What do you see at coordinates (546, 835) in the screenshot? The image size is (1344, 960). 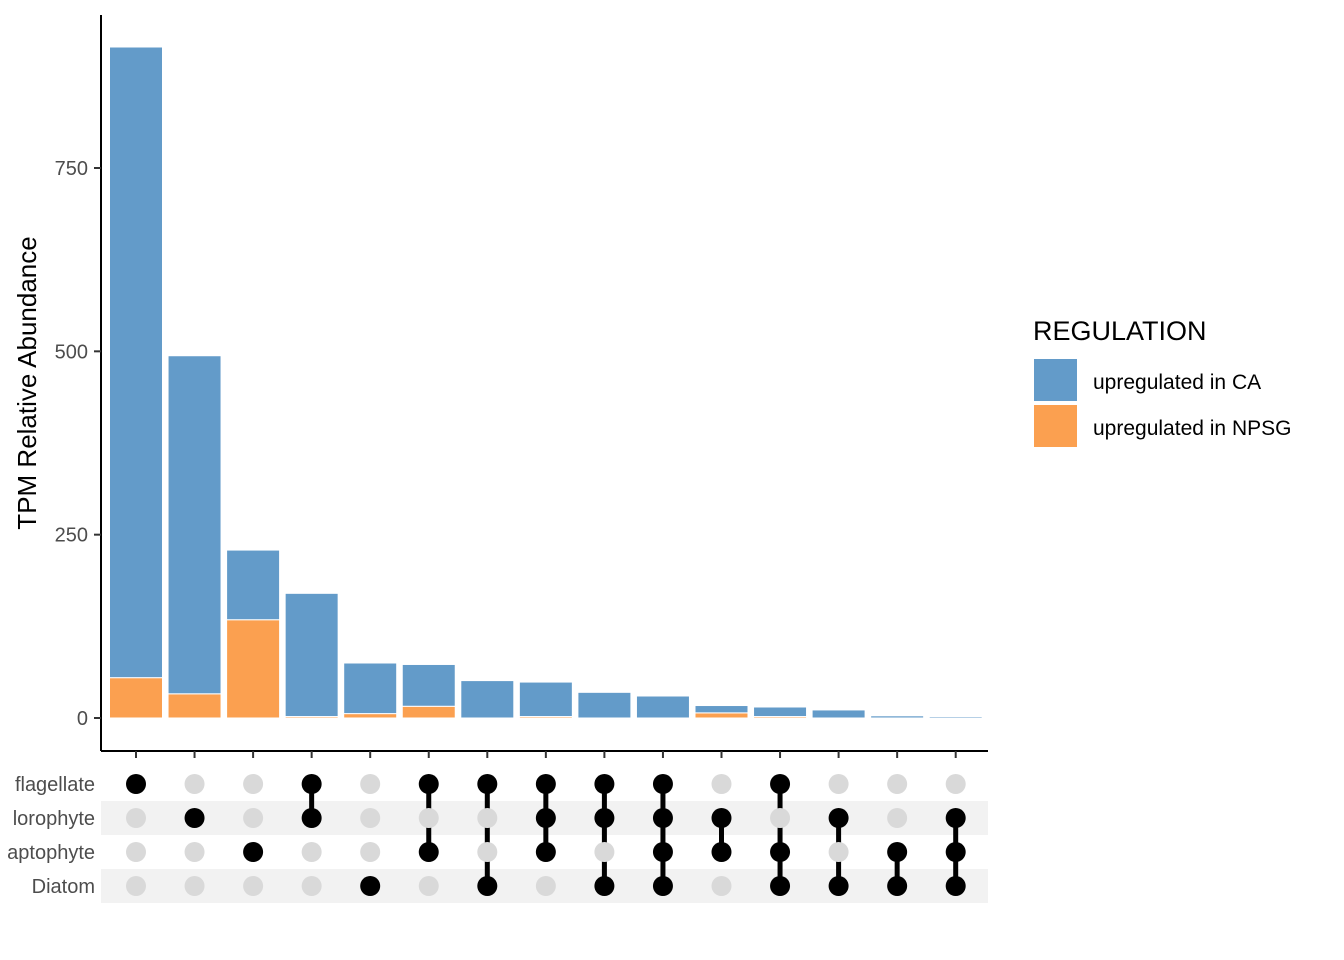 I see `intersection-matrix` at bounding box center [546, 835].